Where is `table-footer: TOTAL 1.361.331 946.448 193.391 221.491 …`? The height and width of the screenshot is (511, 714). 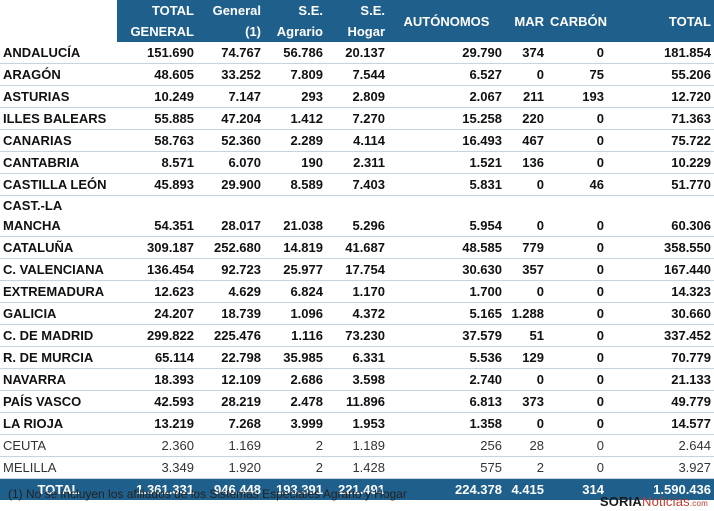 table-footer: TOTAL 1.361.331 946.448 193.391 221.491 … is located at coordinates (357, 489).